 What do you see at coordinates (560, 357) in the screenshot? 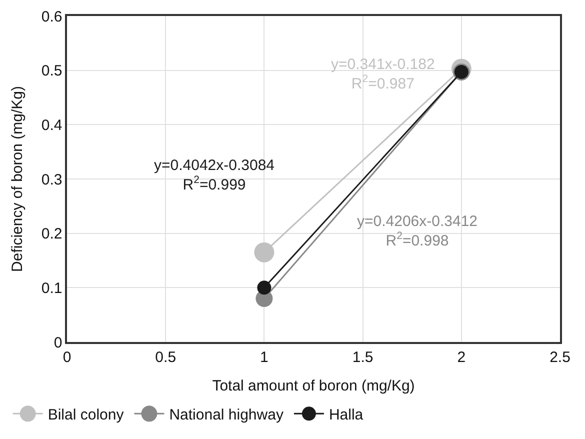
I see `x-tick-label: 2.5` at bounding box center [560, 357].